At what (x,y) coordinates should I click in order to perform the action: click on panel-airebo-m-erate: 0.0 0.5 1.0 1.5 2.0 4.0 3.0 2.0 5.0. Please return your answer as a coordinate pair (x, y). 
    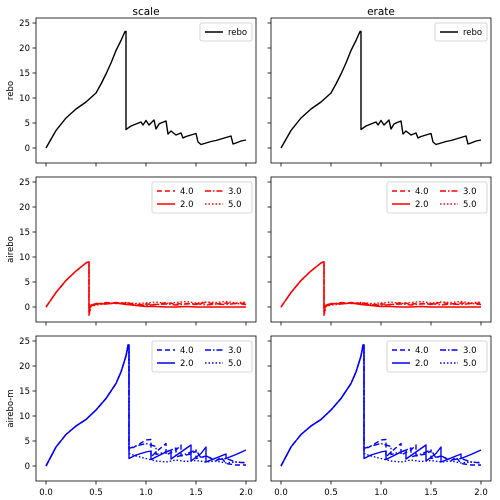
    Looking at the image, I should click on (379, 416).